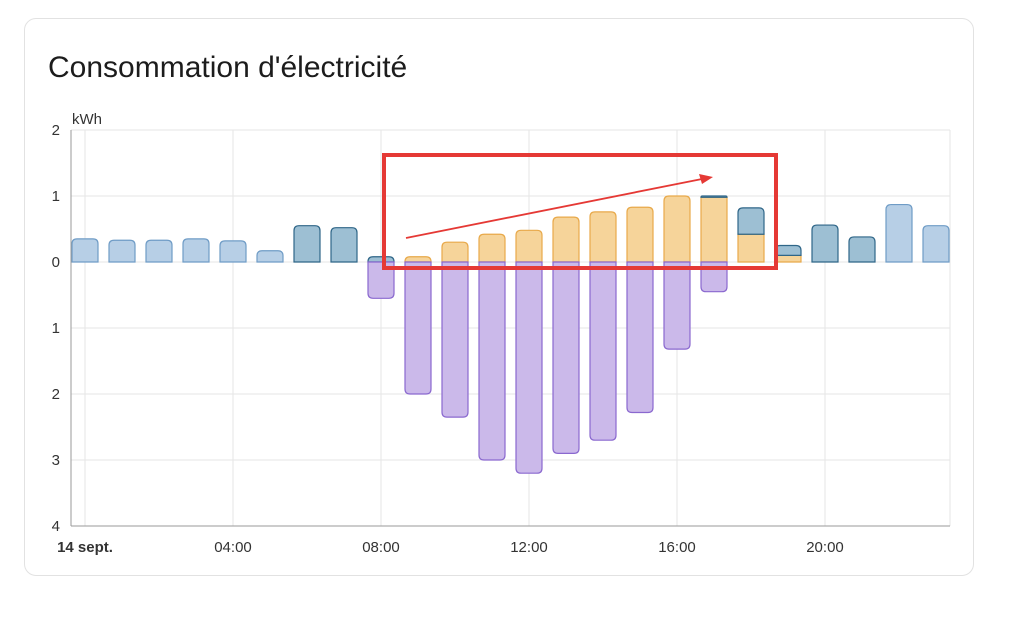 This screenshot has width=1018, height=622. Describe the element at coordinates (640, 234) in the screenshot. I see `bar-solar_used-15:00` at that location.